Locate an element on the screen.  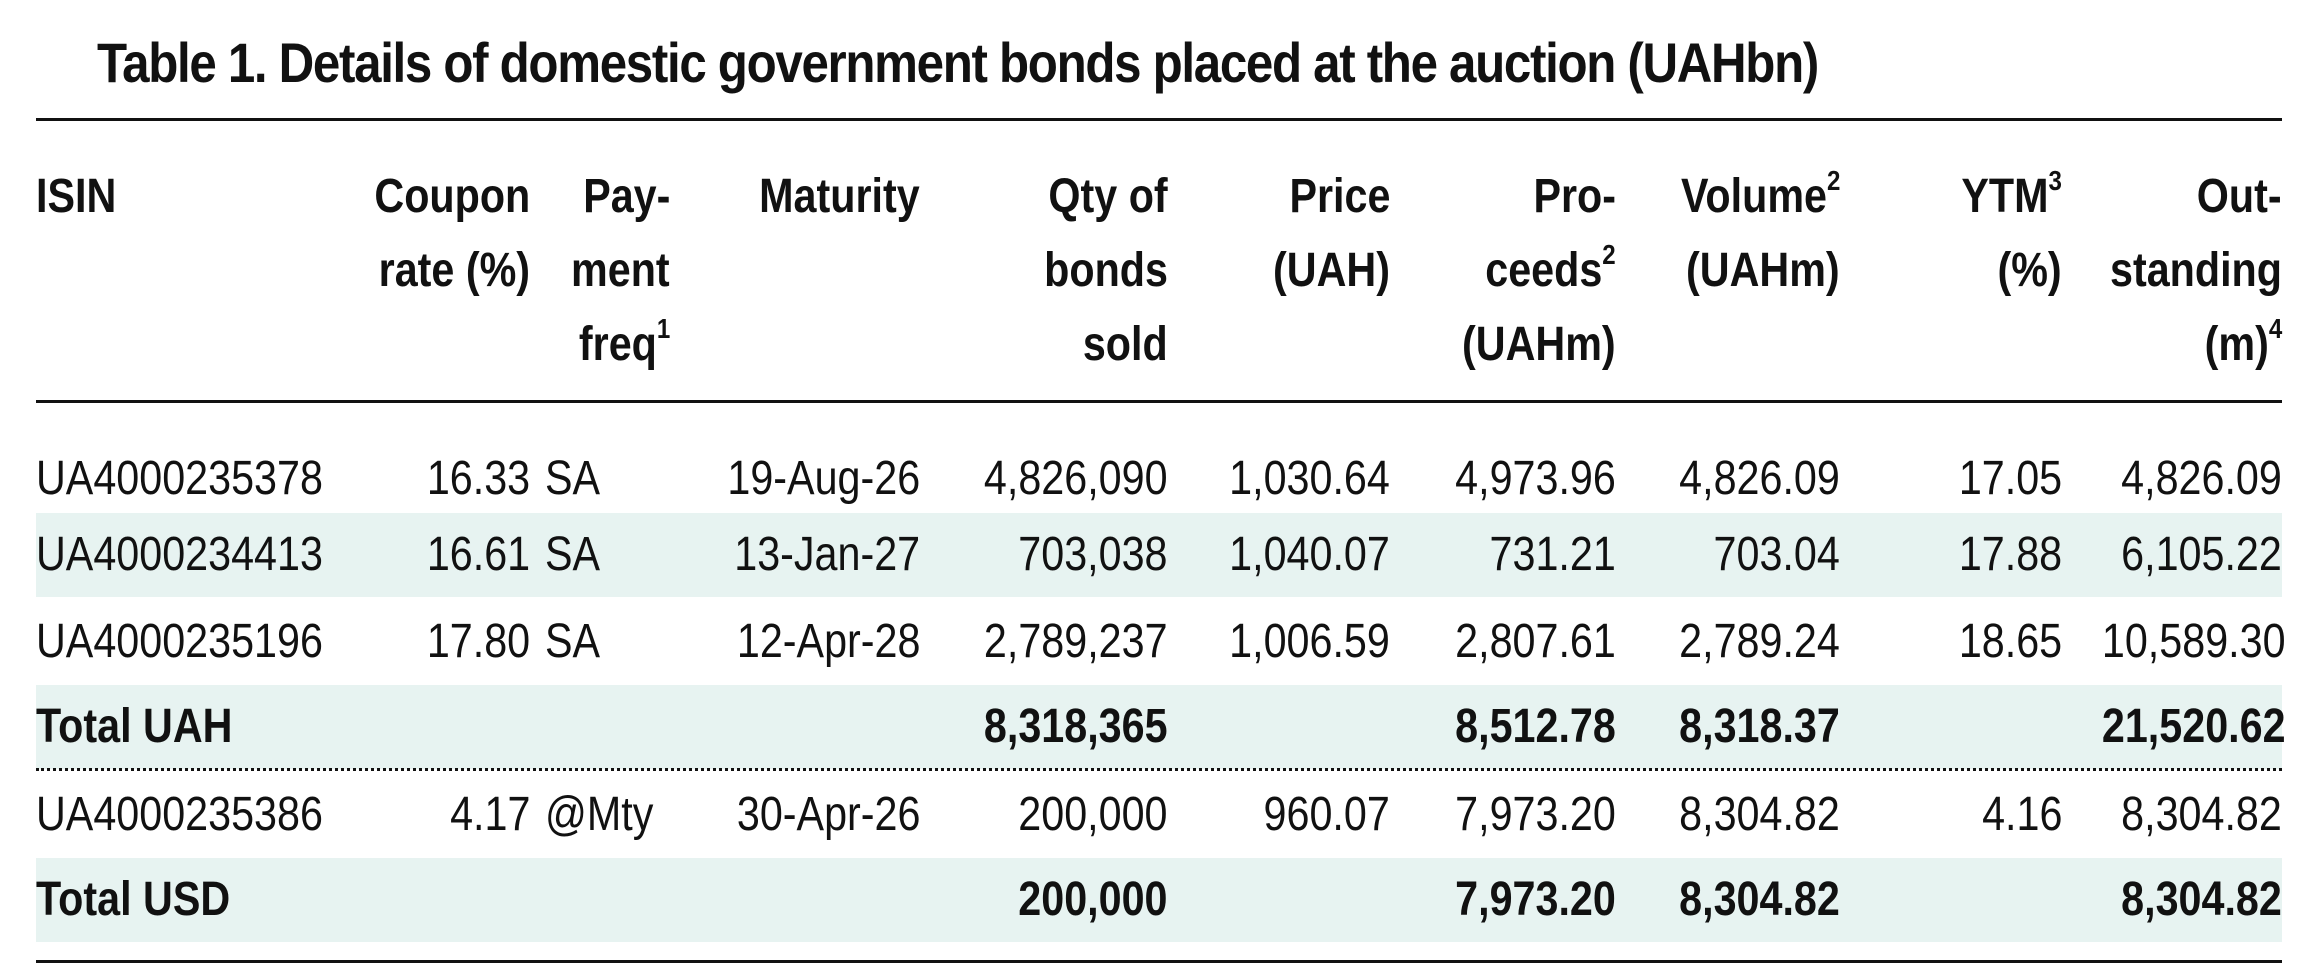
cell-outstanding: 4,826.09 is located at coordinates (2201, 478).